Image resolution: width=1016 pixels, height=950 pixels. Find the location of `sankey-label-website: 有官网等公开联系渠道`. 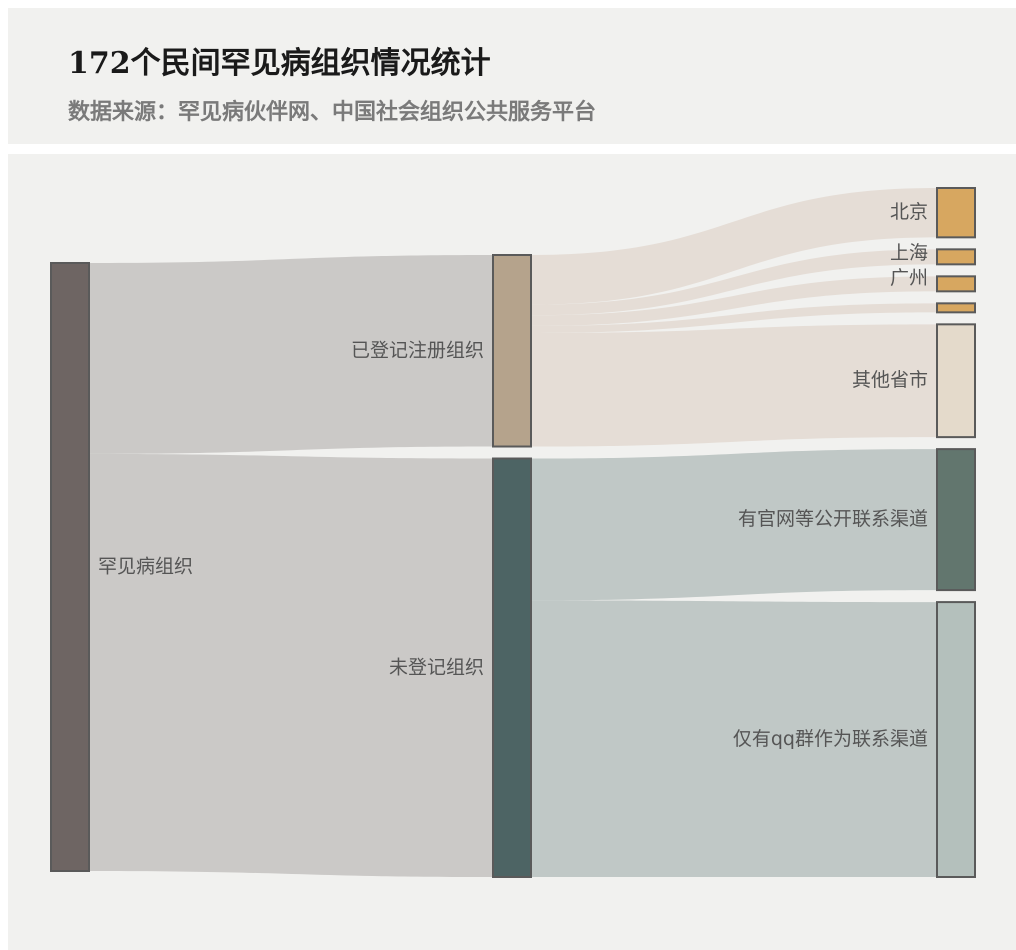

sankey-label-website: 有官网等公开联系渠道 is located at coordinates (833, 519).